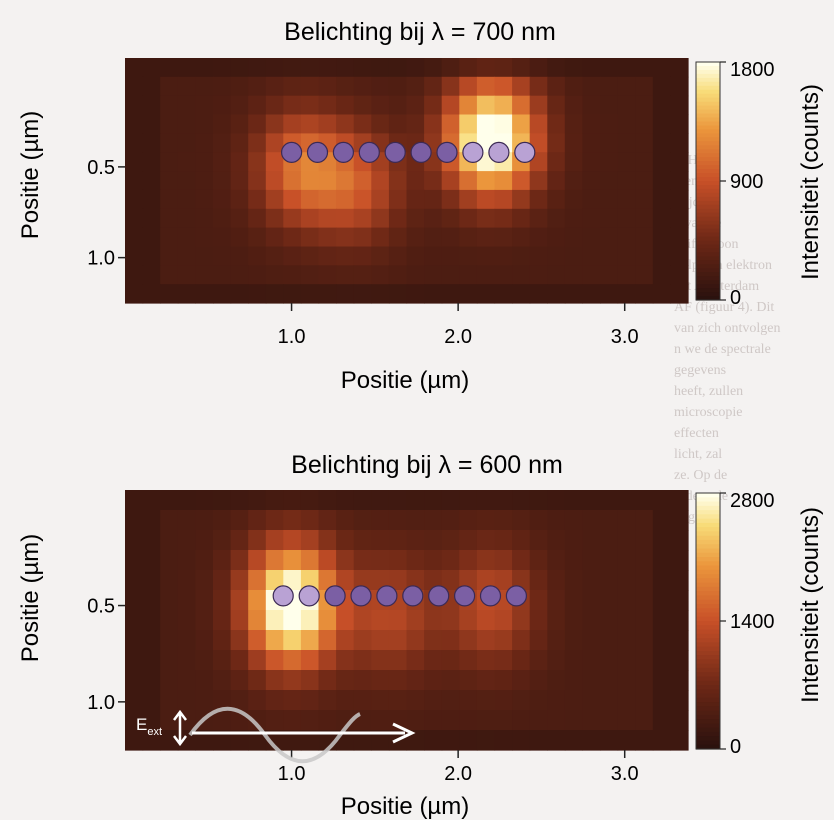 Image resolution: width=834 pixels, height=820 pixels. Describe the element at coordinates (698, 454) in the screenshot. I see `background-text-line: licht, zal` at that location.